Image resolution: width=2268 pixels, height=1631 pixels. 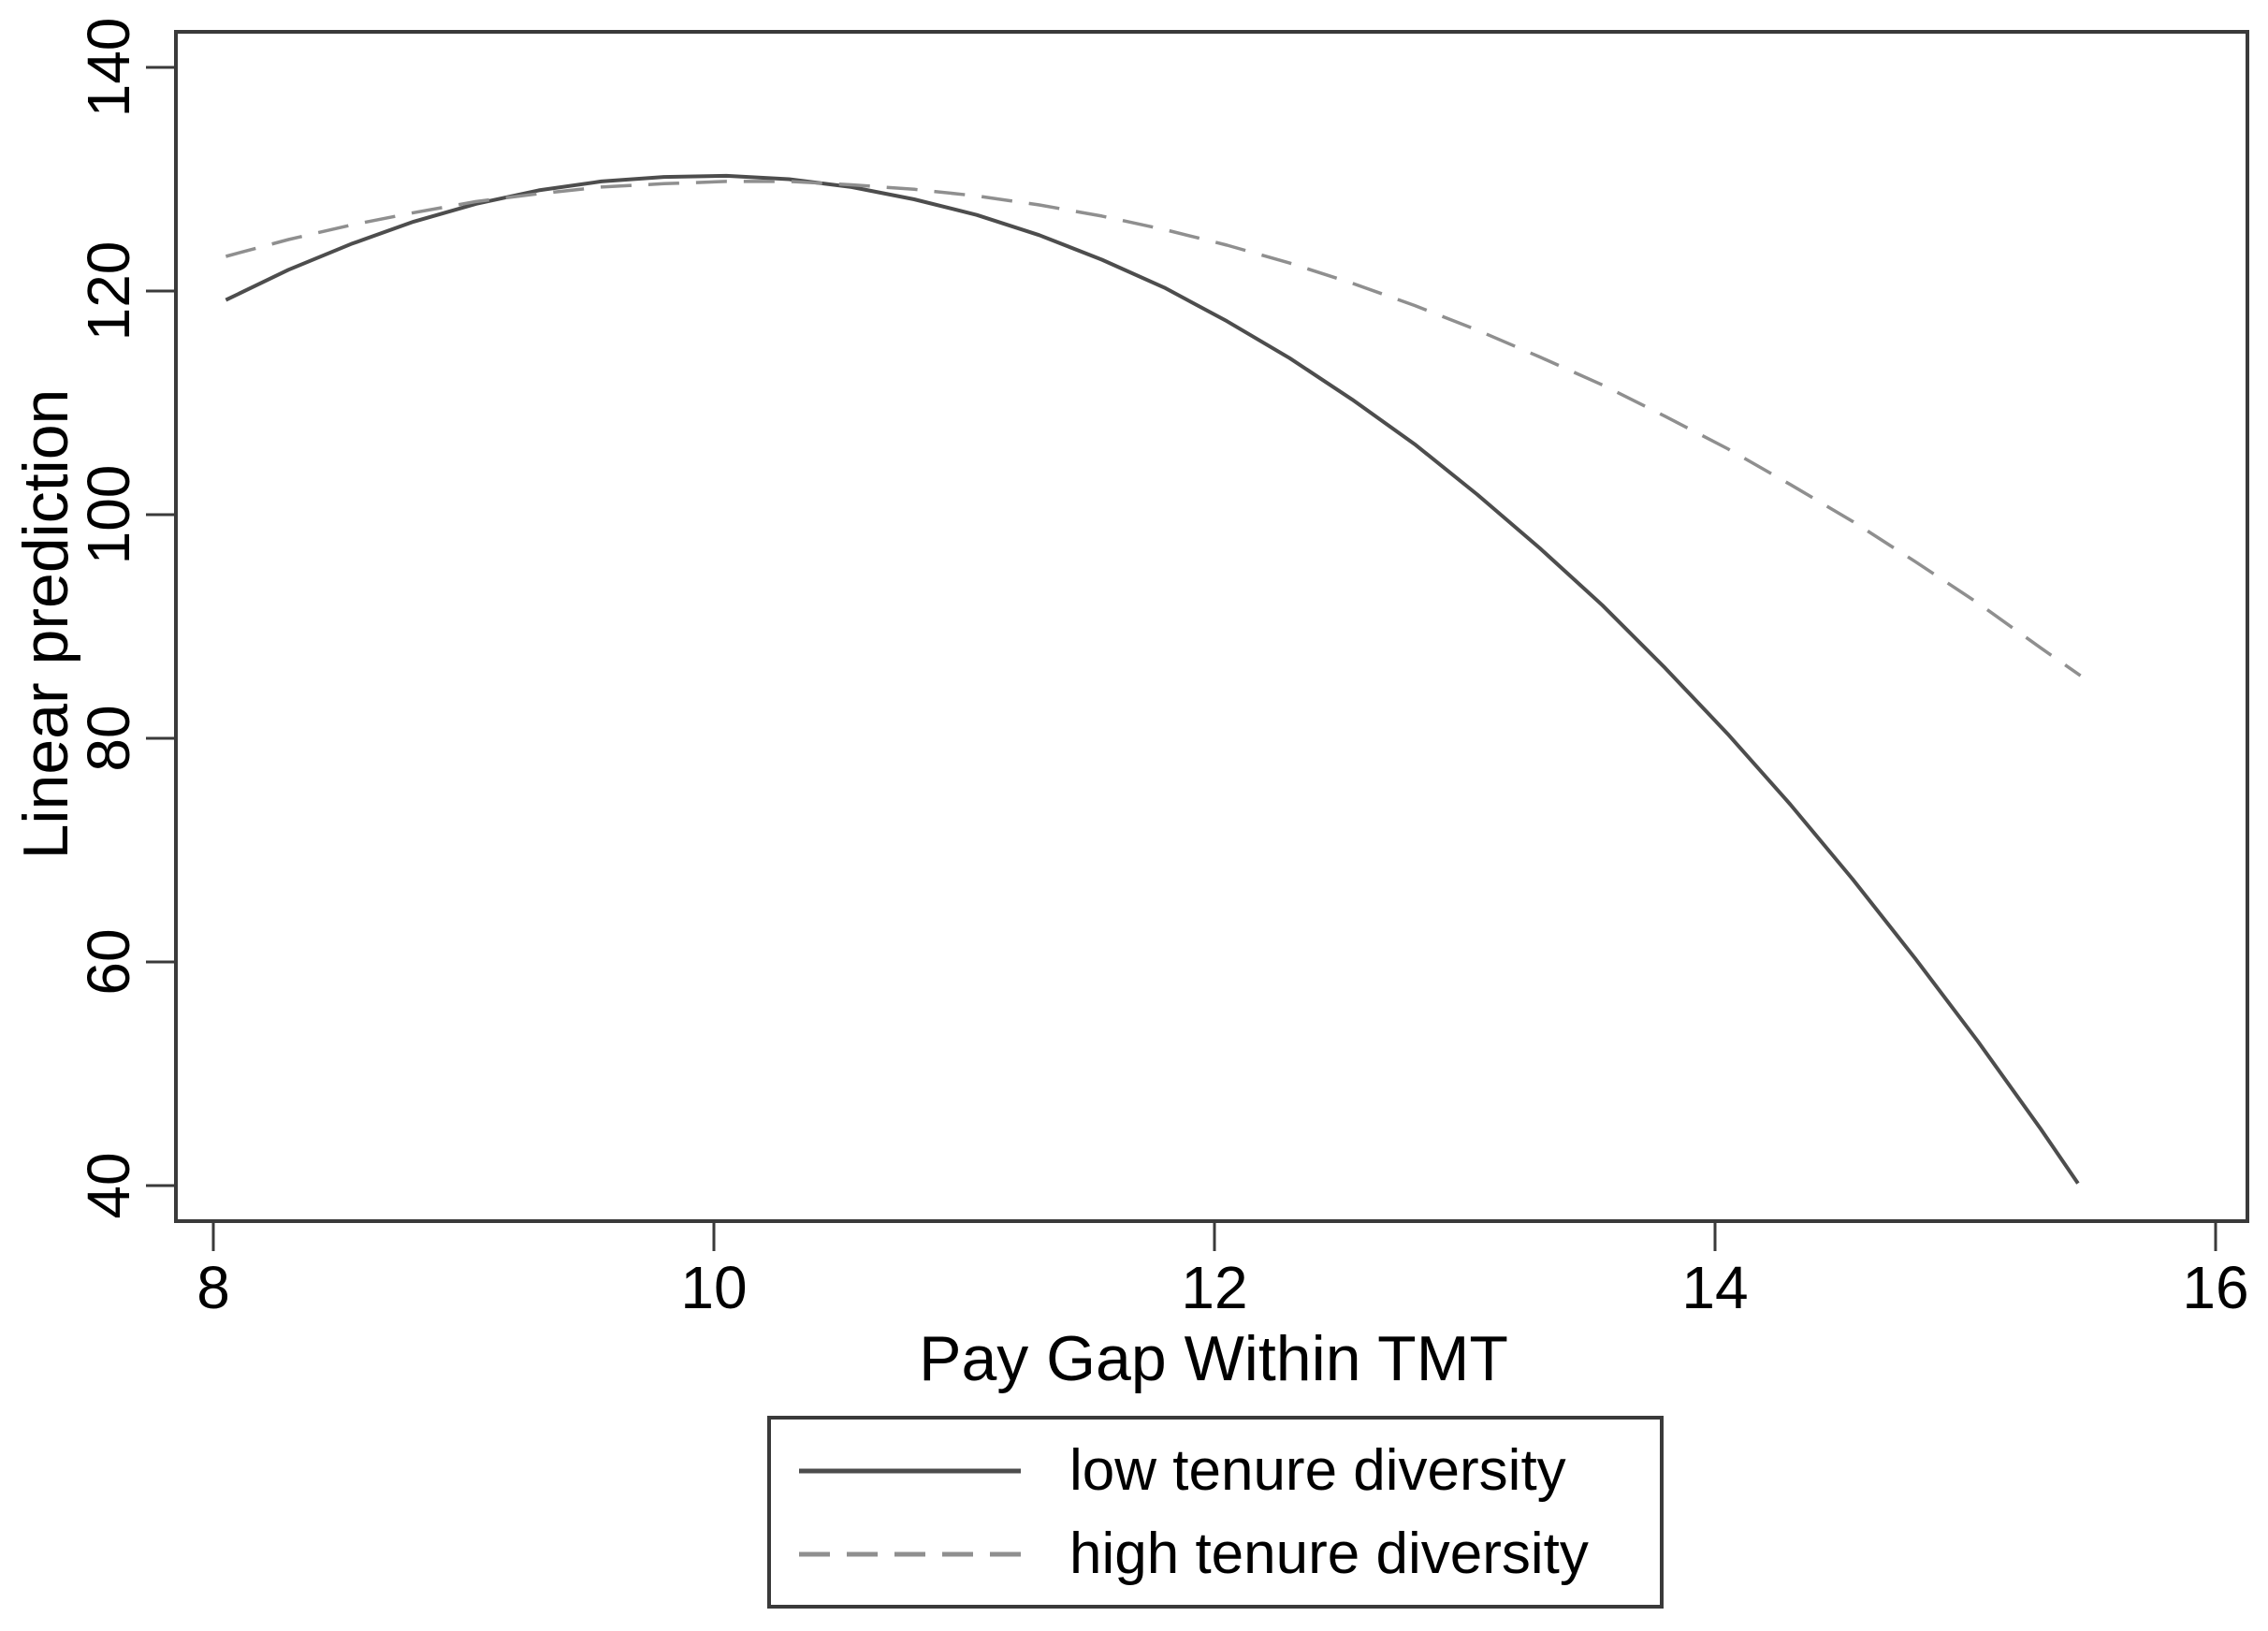 I want to click on x-axis-title: Pay Gap Within TMT, so click(x=1213, y=1358).